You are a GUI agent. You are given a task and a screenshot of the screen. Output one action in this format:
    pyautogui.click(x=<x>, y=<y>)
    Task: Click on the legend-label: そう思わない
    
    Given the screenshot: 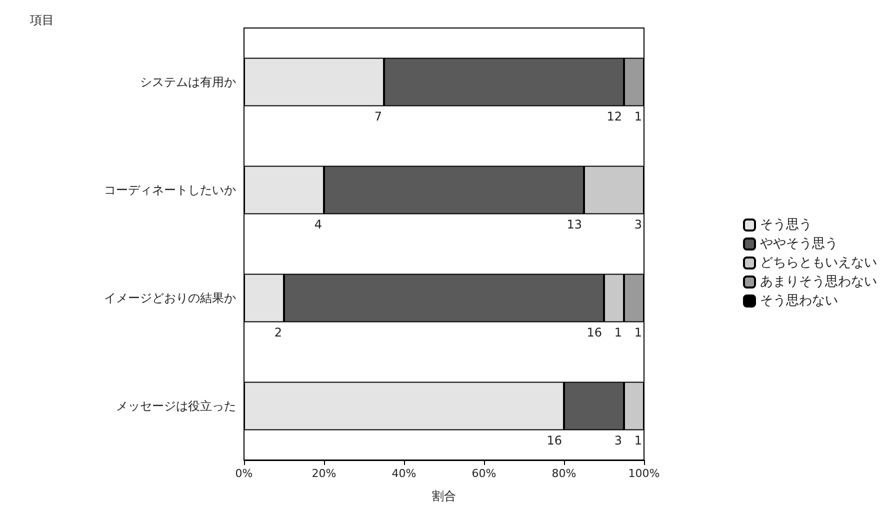 What is the action you would take?
    pyautogui.click(x=799, y=301)
    